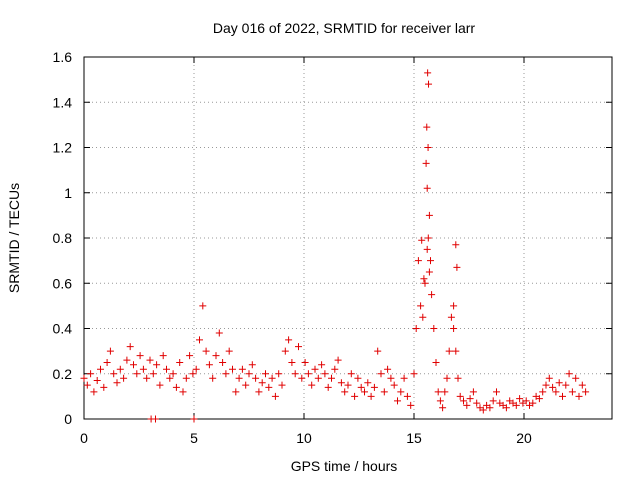  Describe the element at coordinates (63, 57) in the screenshot. I see `y-tick-label: 1.6` at that location.